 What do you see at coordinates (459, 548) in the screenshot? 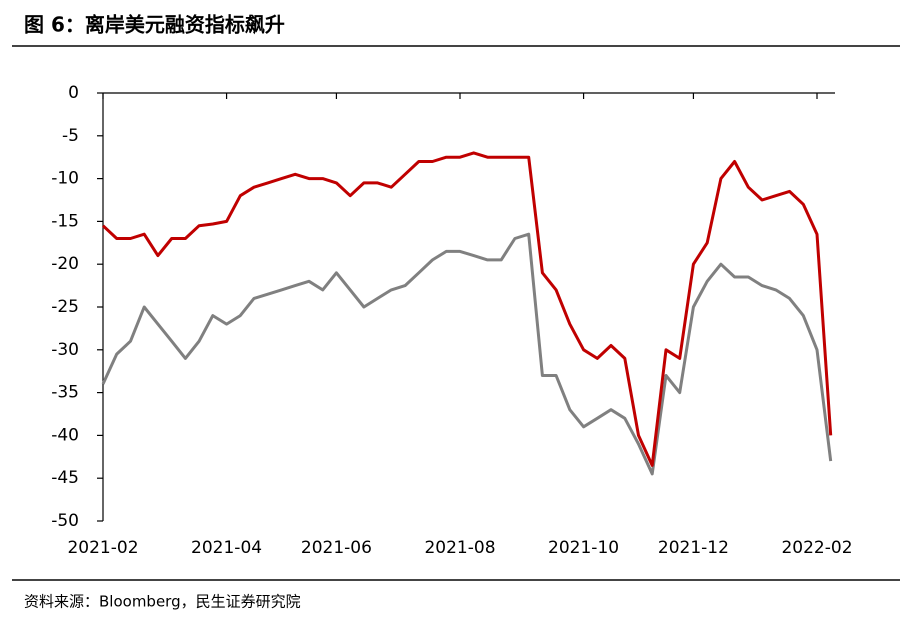
I see `x-tick-label: 2021-08` at bounding box center [459, 548].